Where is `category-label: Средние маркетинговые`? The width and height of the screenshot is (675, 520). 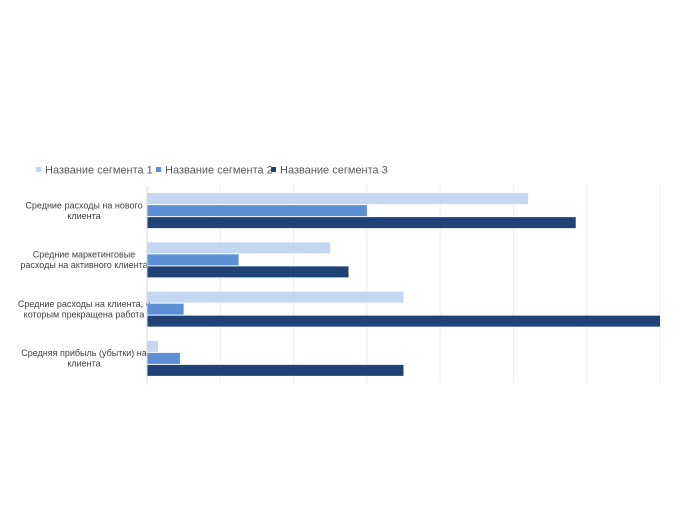 category-label: Средние маркетинговые is located at coordinates (84, 255).